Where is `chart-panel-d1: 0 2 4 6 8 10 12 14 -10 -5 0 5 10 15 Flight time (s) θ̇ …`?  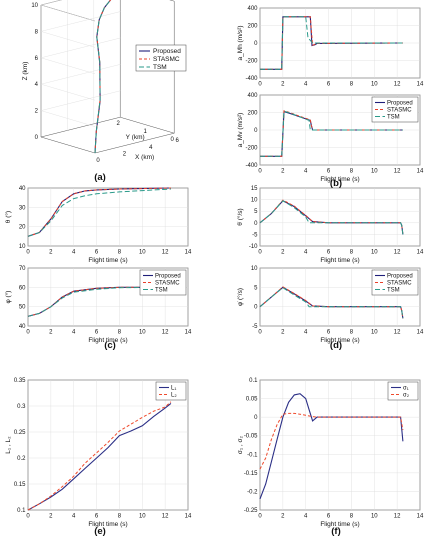 chart-panel-d1: 0 2 4 6 8 10 12 14 -10 -5 0 5 10 15 Flight time (s) θ̇ … is located at coordinates (330, 225).